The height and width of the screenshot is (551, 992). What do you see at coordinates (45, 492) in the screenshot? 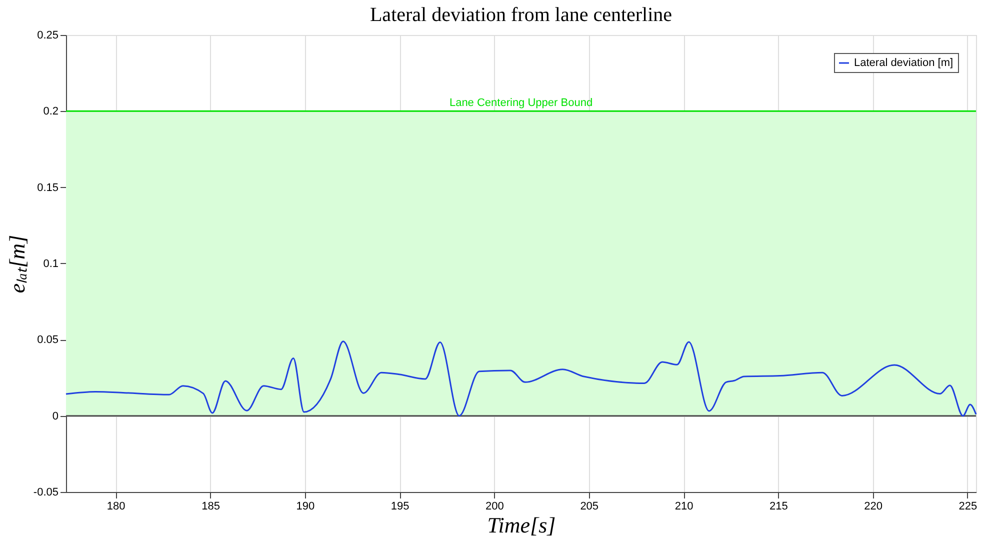
I see `y-tick-label: -0.05` at bounding box center [45, 492].